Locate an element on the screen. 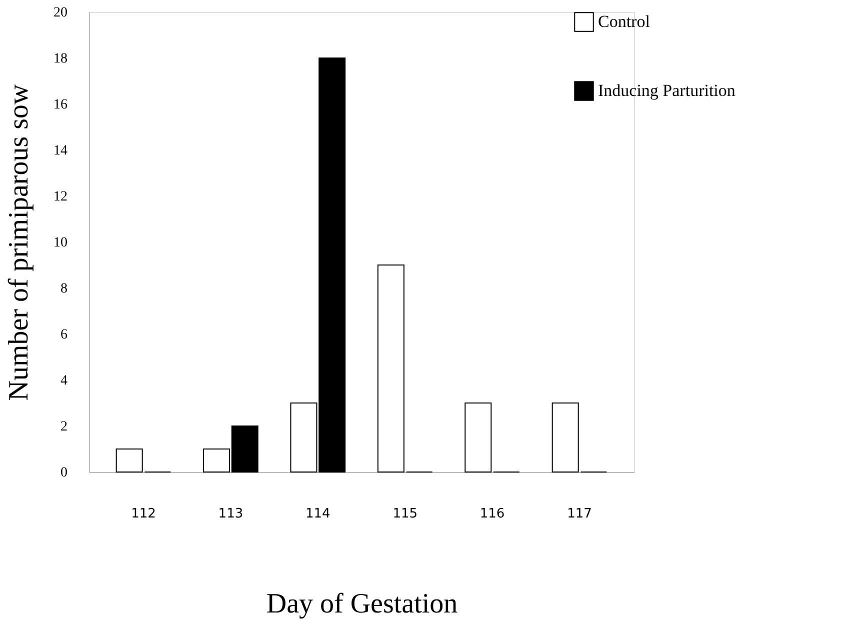 The height and width of the screenshot is (623, 860). y-tick-label: 8 is located at coordinates (64, 289).